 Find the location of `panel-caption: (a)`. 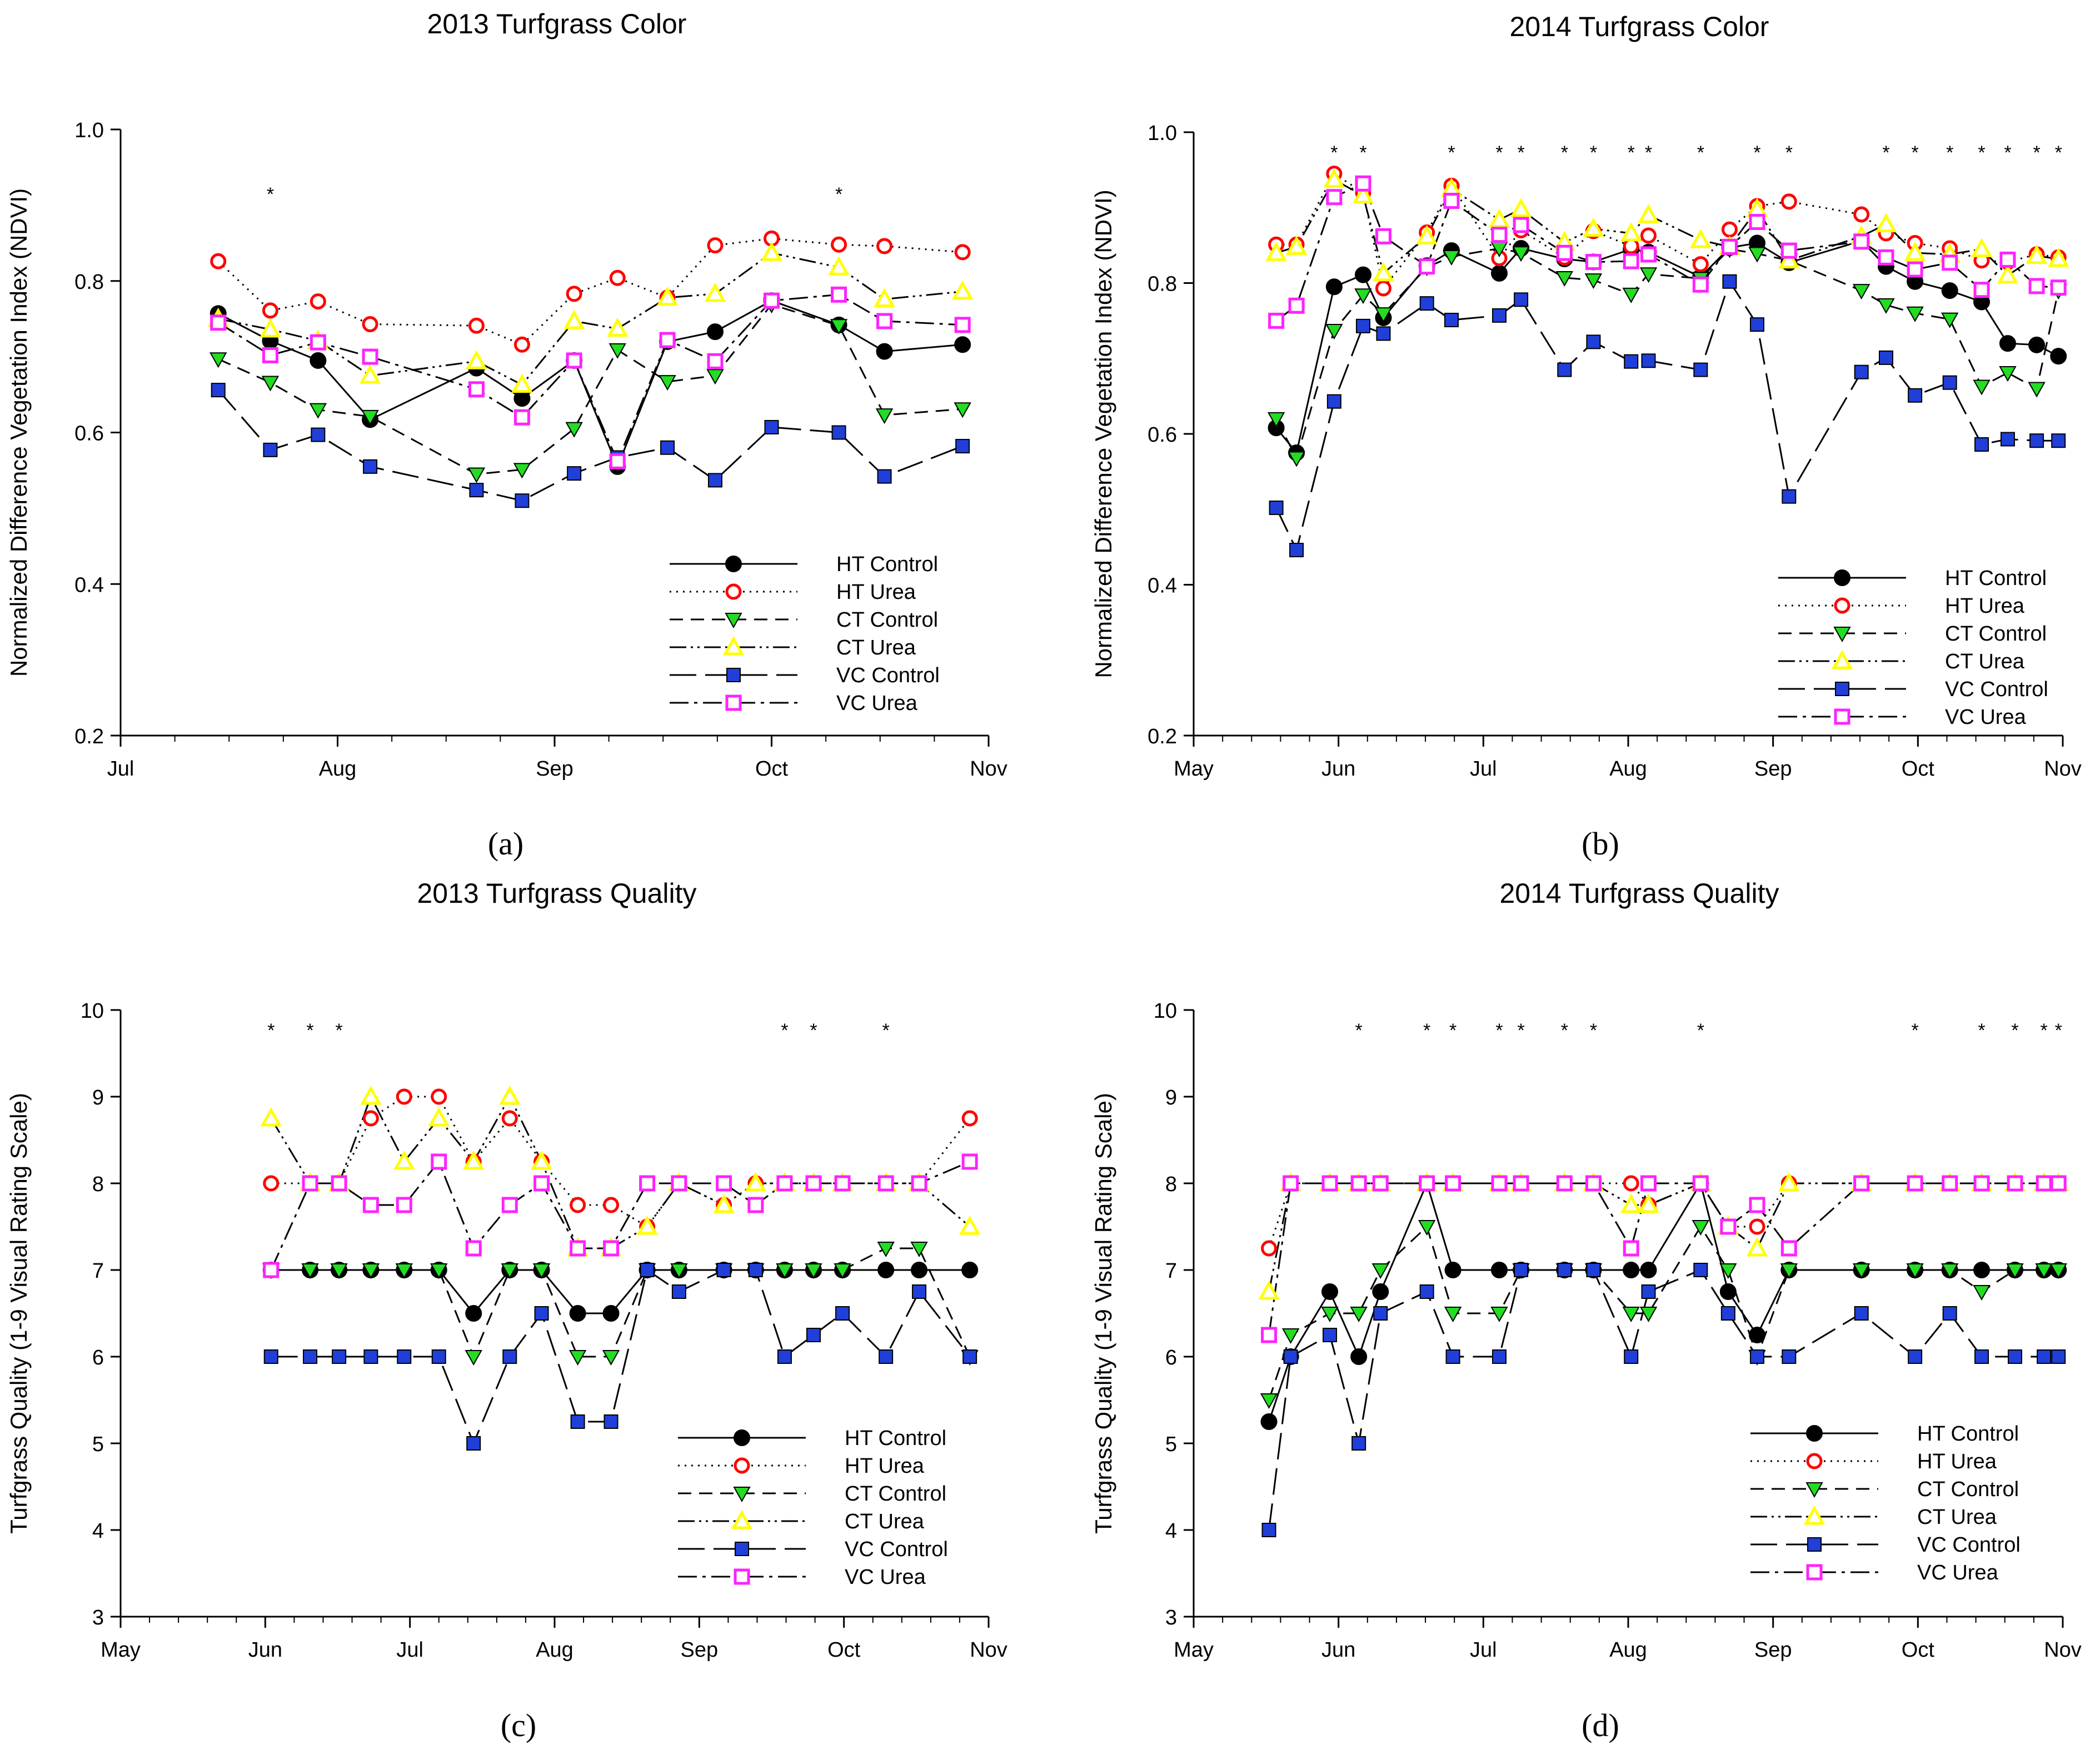

panel-caption: (a) is located at coordinates (505, 844).